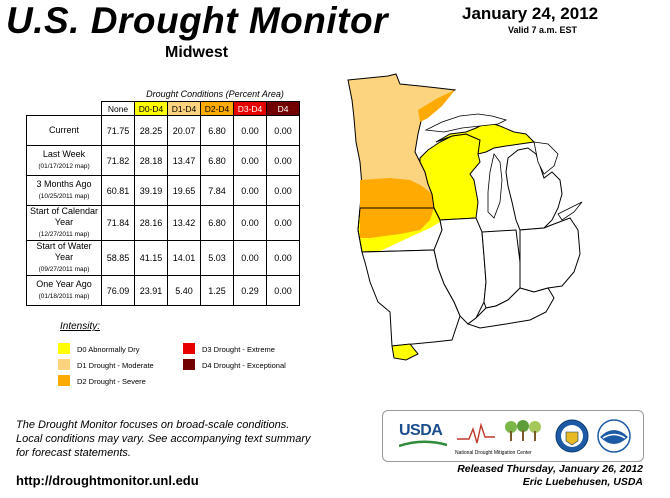 The image size is (670, 498). What do you see at coordinates (572, 436) in the screenshot?
I see `doc-seal-icon` at bounding box center [572, 436].